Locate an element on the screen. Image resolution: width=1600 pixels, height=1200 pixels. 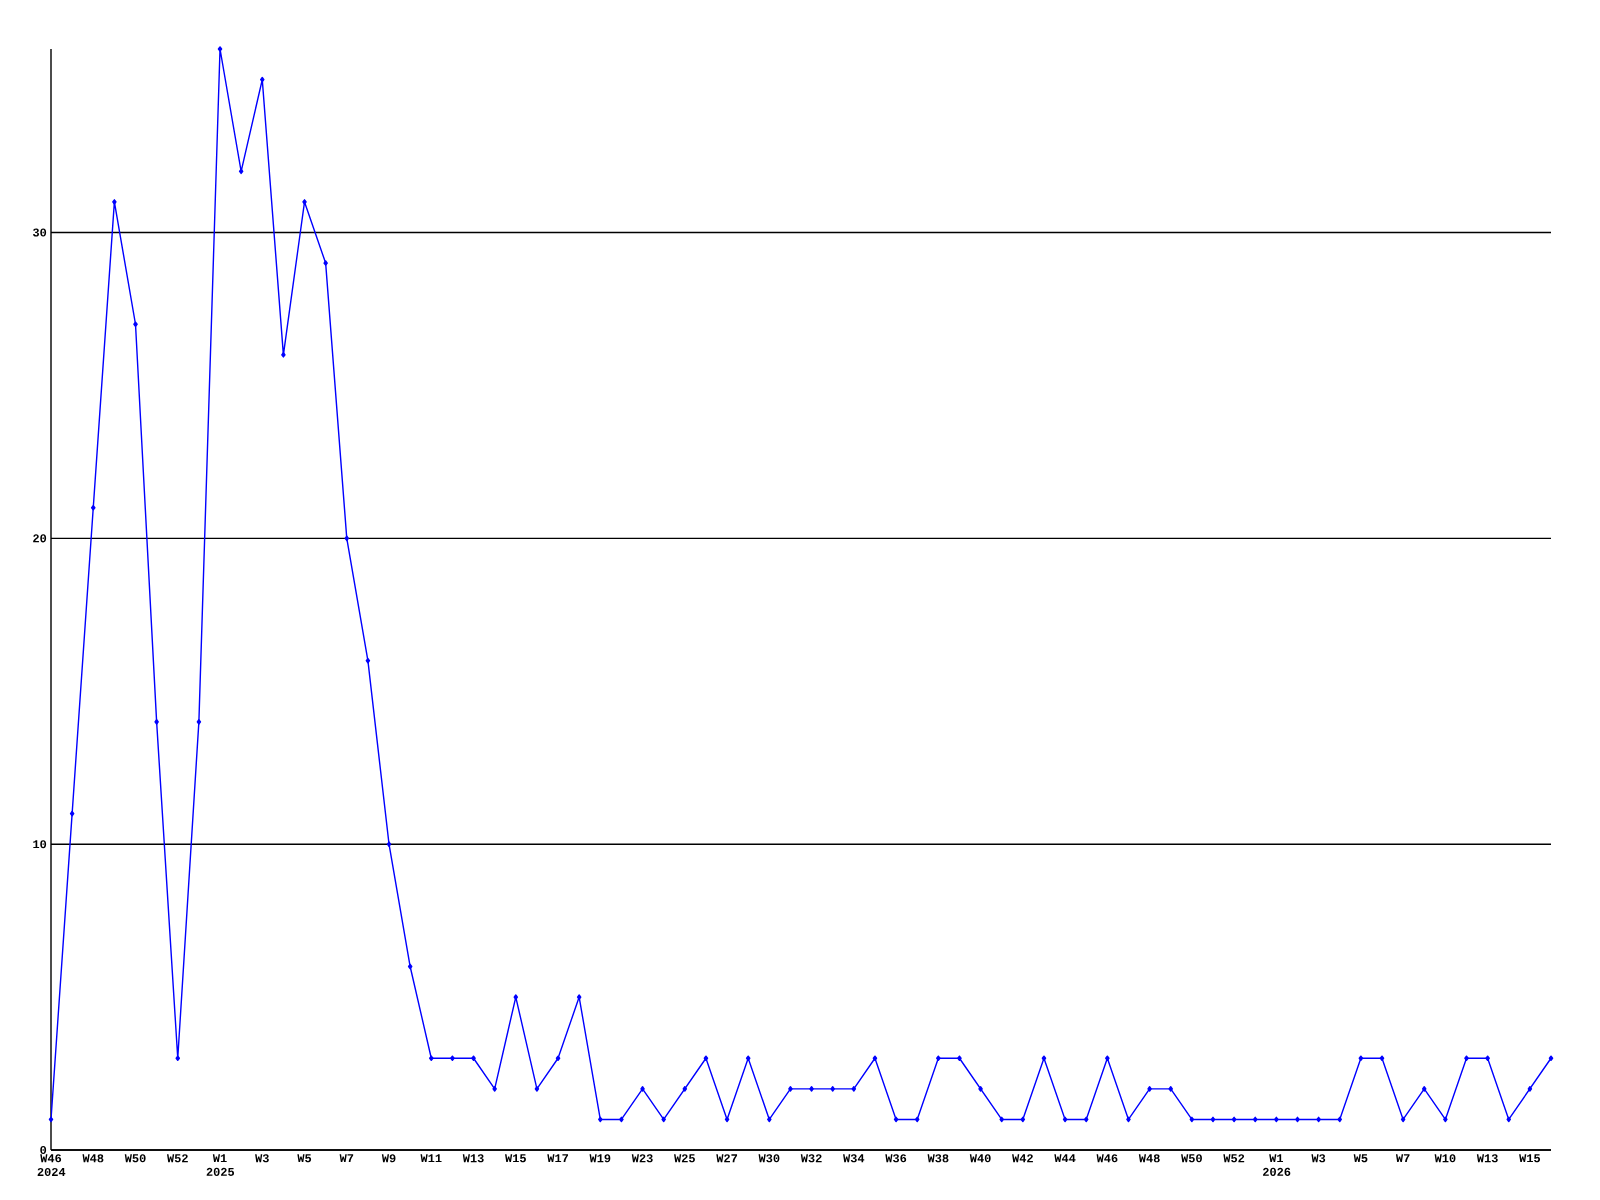
x-tick-label: W46 2024 is located at coordinates (51, 1165).